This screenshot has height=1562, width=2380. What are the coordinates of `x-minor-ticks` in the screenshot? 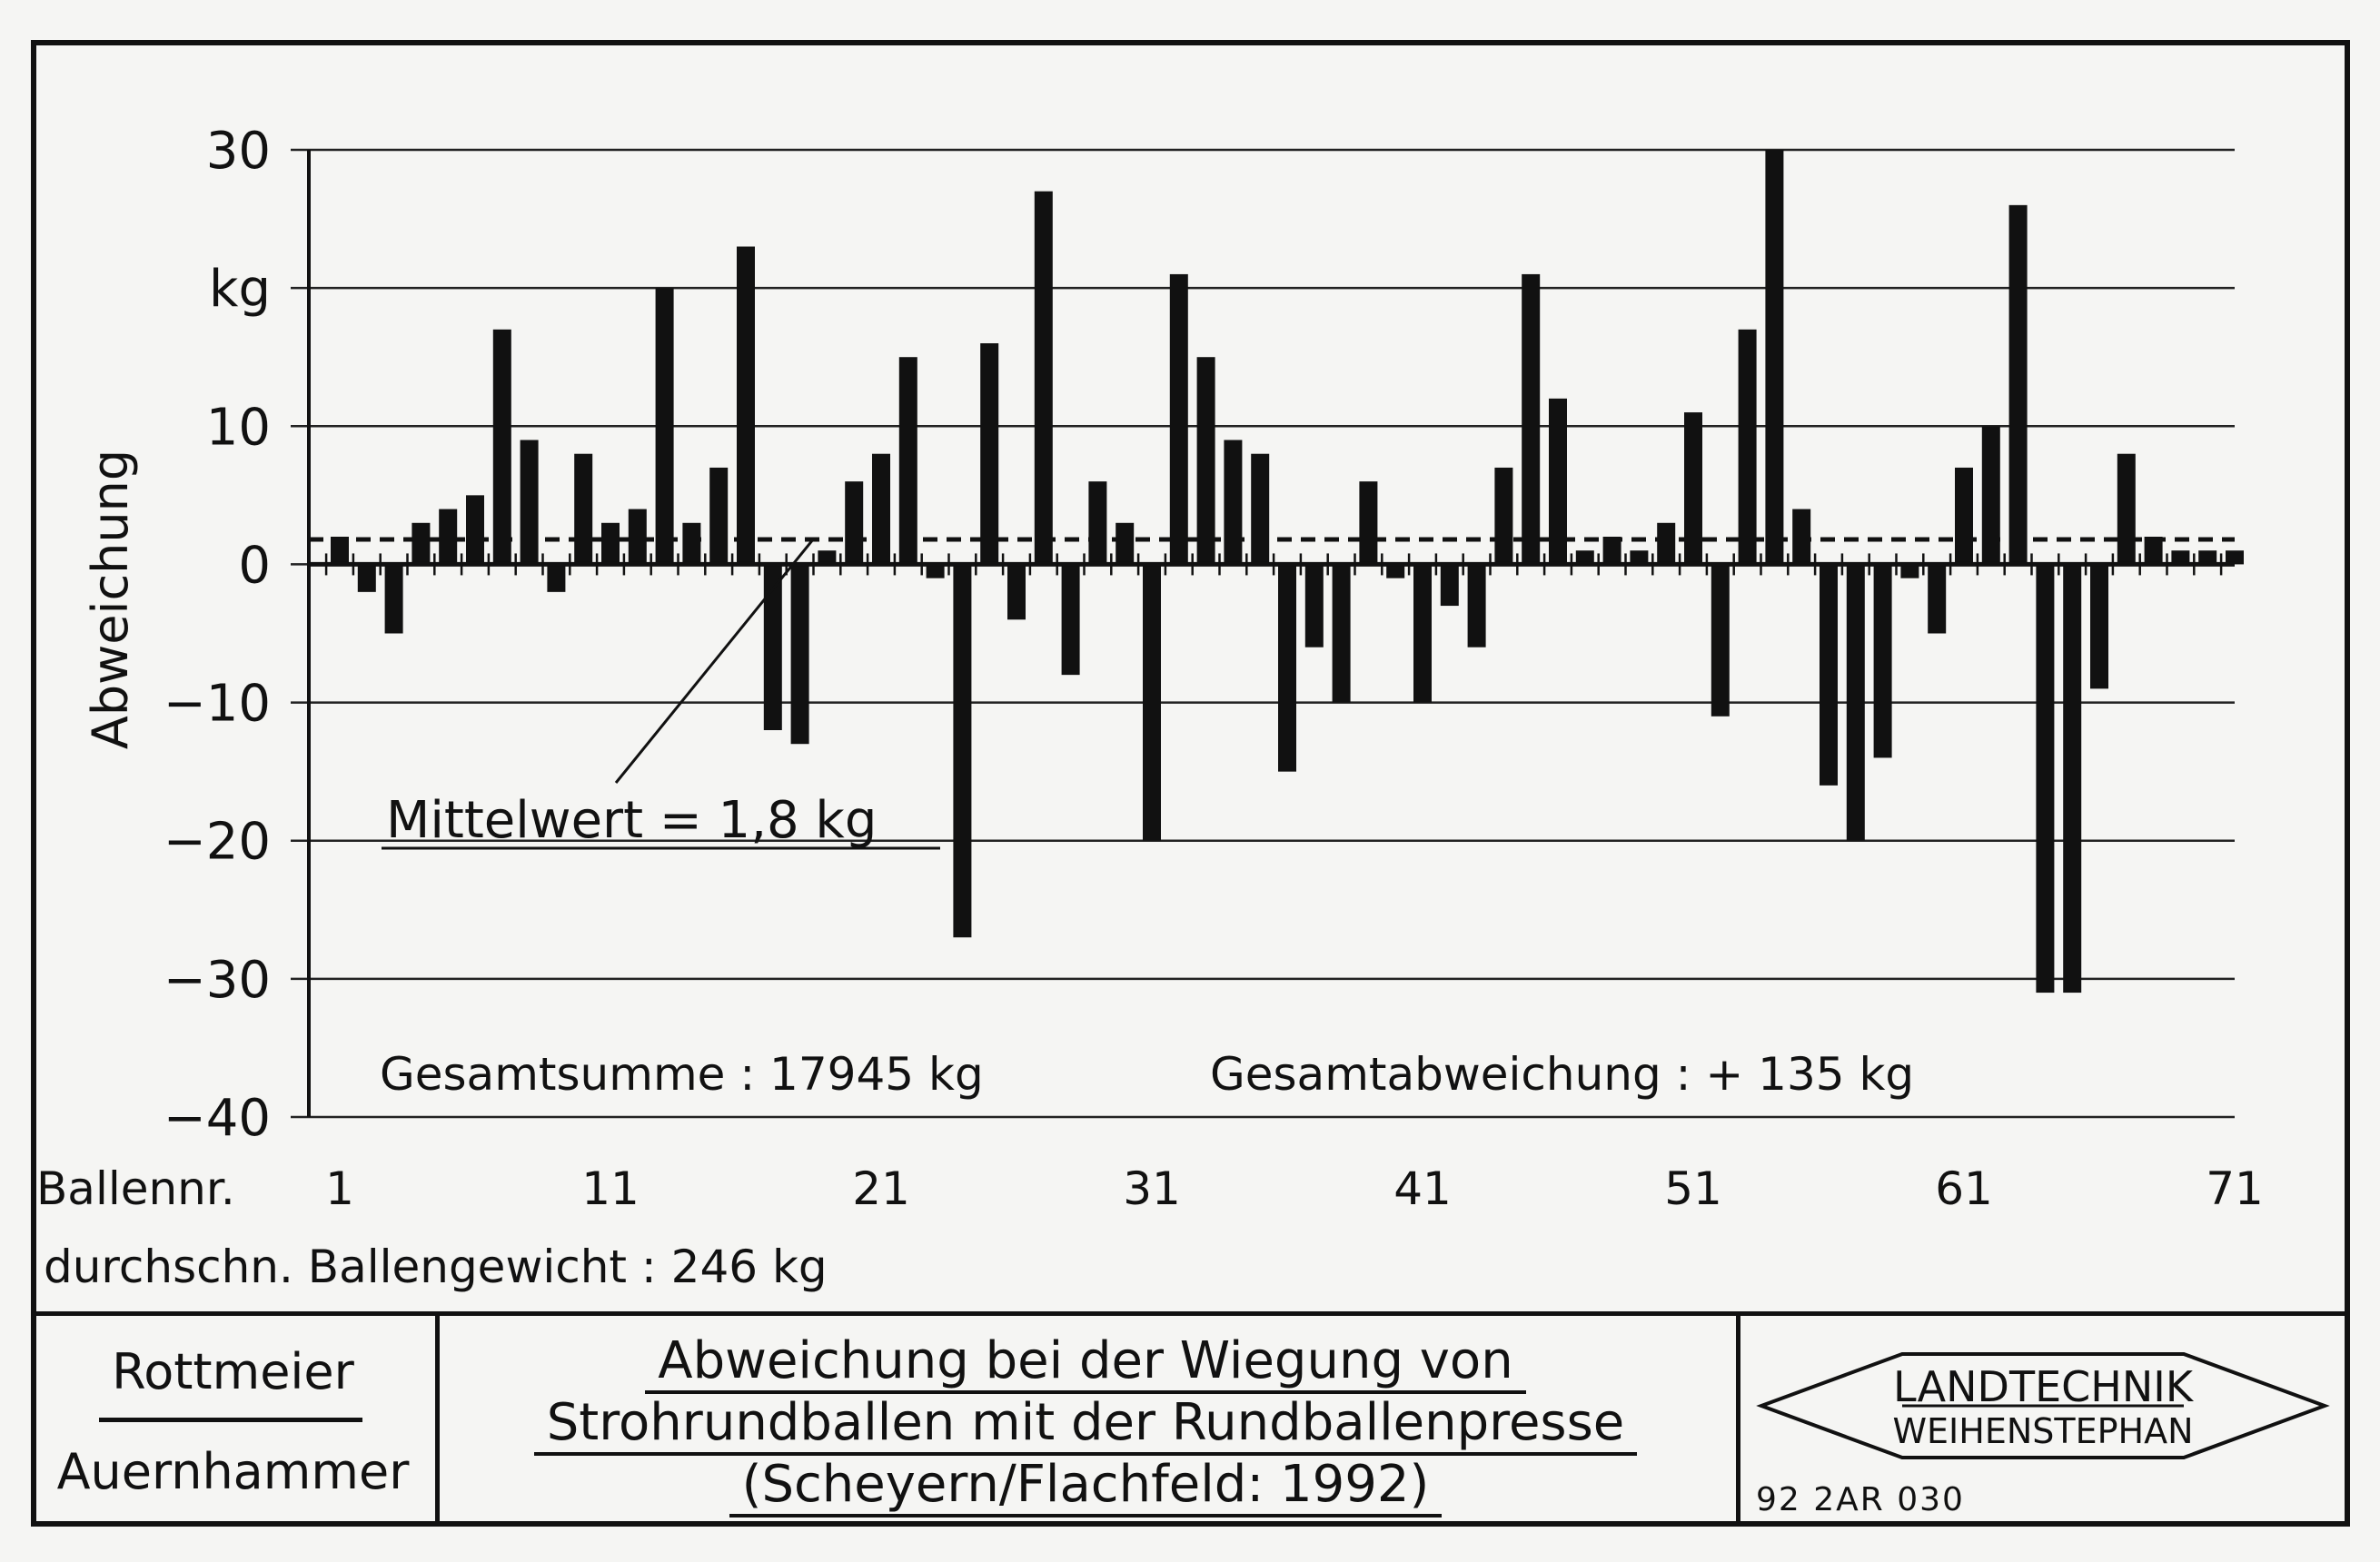 It's located at (1273, 564).